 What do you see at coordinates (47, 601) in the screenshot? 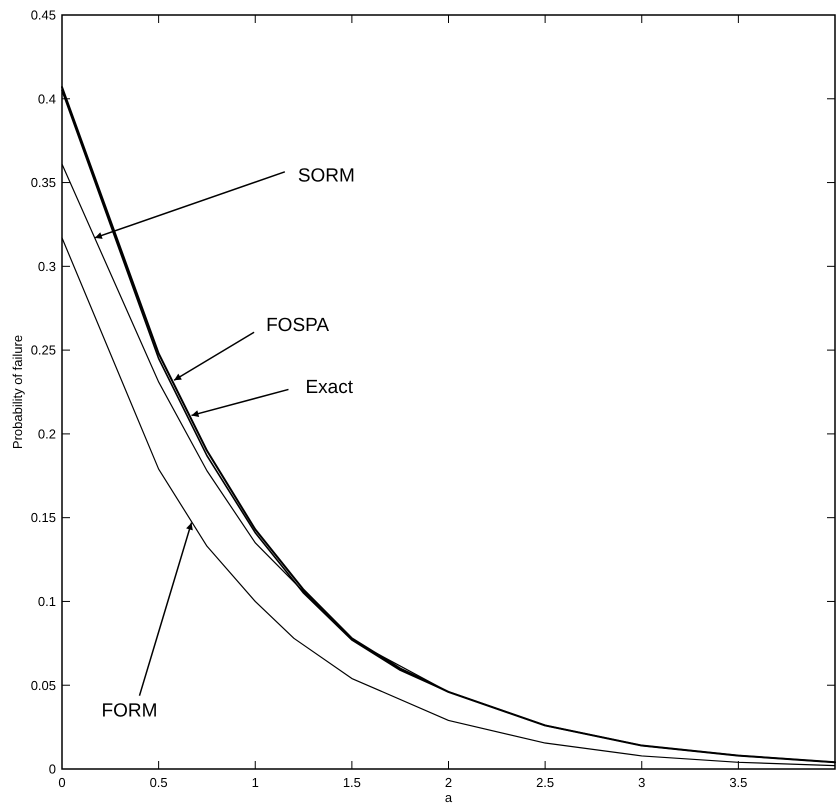
I see `y-tick-label: 0.1` at bounding box center [47, 601].